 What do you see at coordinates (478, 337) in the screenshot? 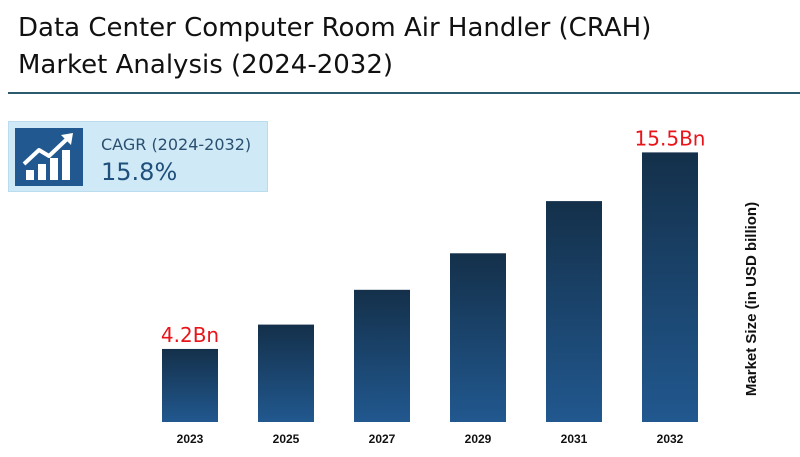
I see `bar-2029` at bounding box center [478, 337].